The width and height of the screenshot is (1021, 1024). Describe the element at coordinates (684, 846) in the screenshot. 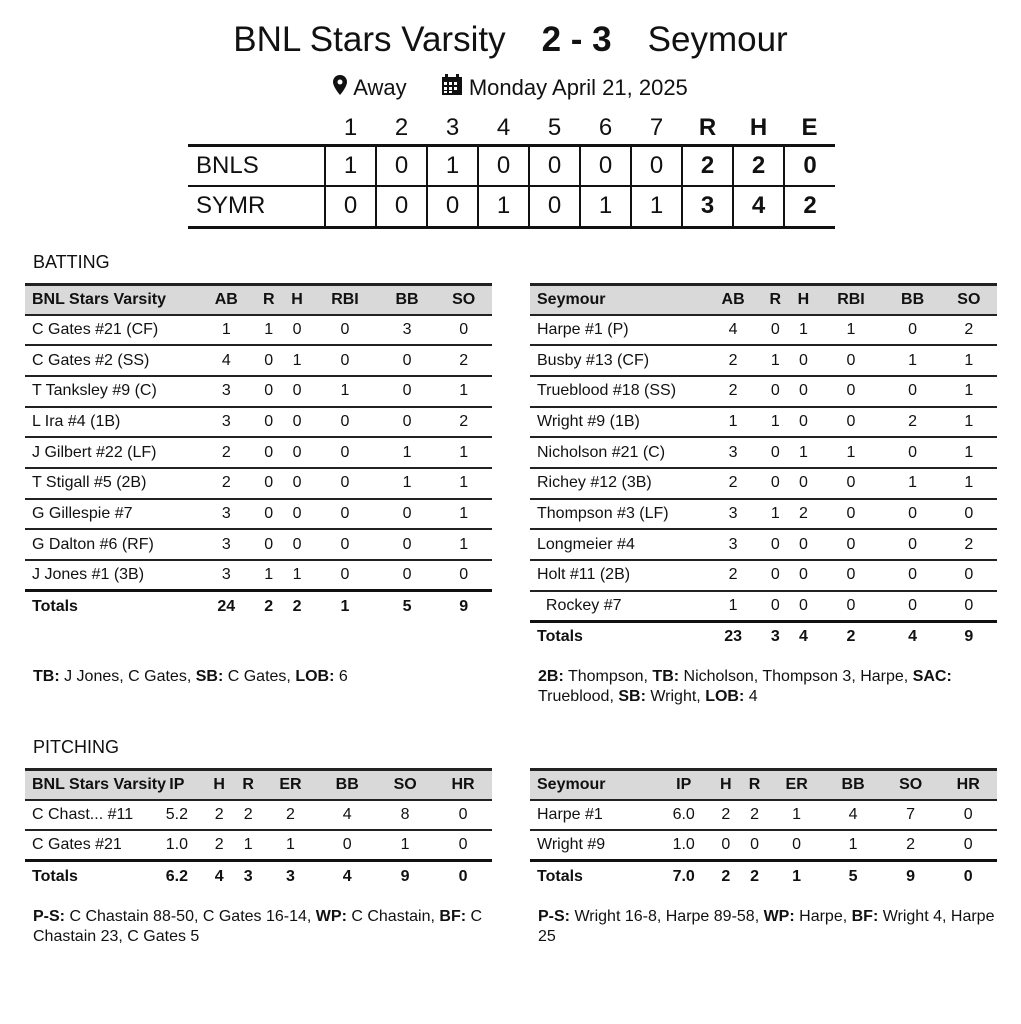

I see `stat-cell: 1.0` at that location.